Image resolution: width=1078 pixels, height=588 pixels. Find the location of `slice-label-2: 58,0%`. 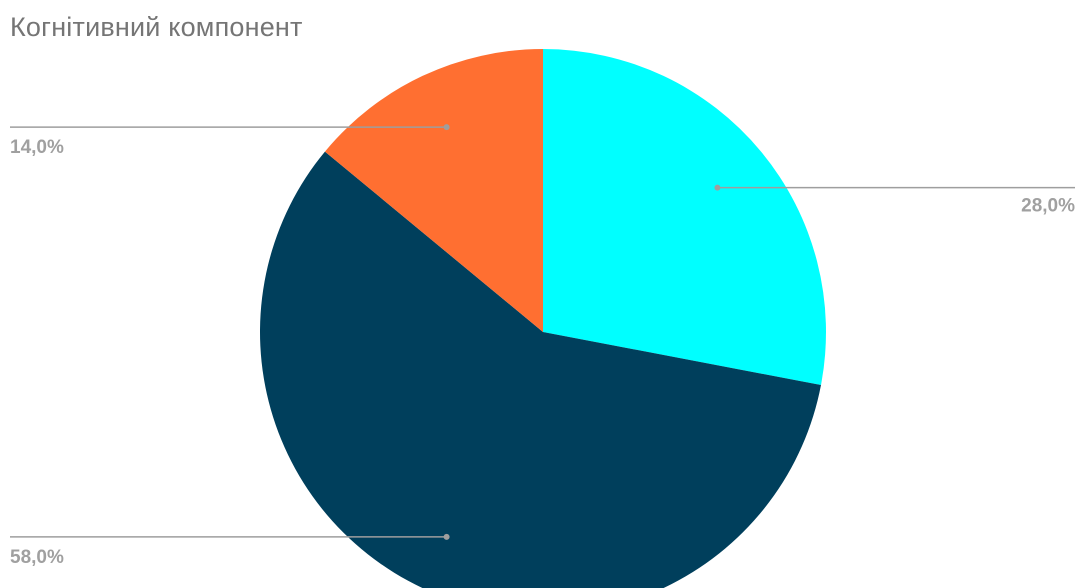

slice-label-2: 58,0% is located at coordinates (37, 557).